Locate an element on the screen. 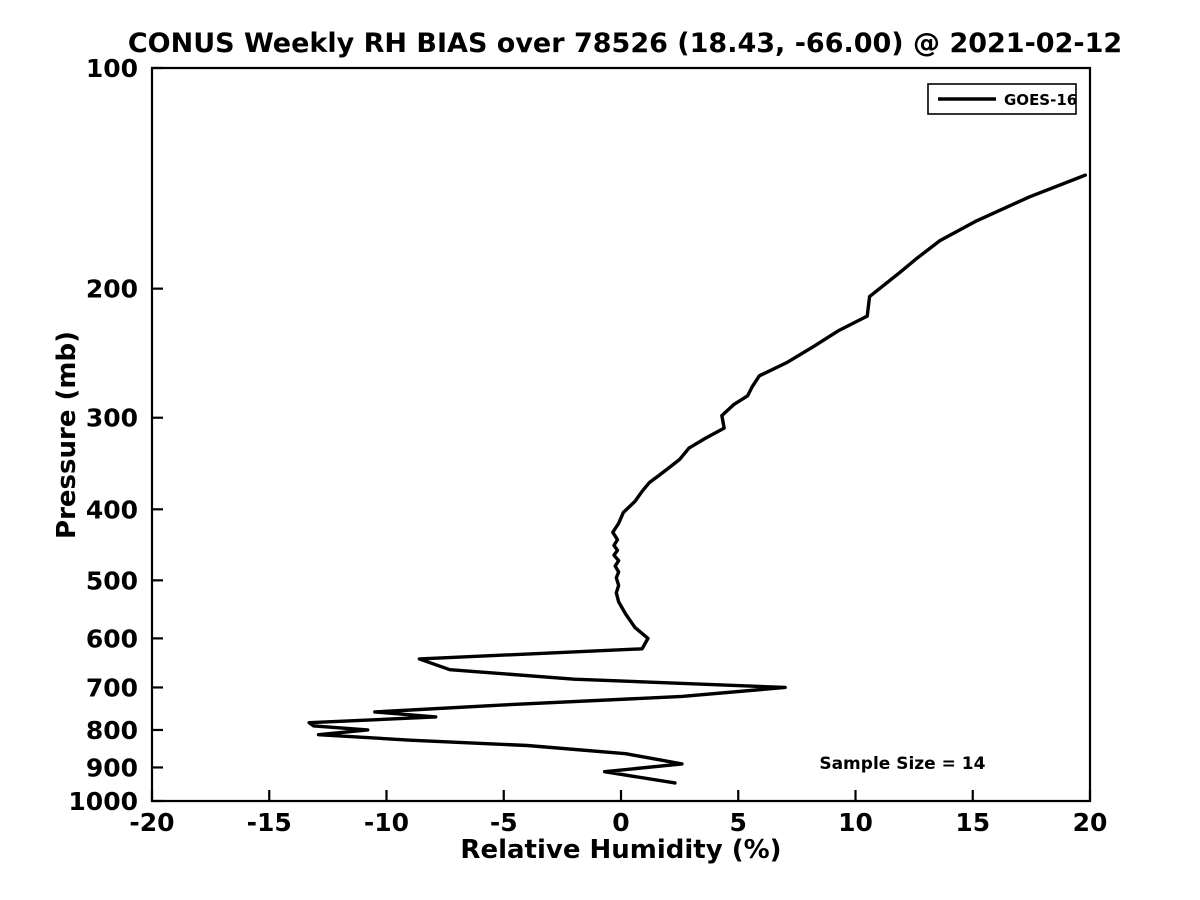  x-tick-label: 5 is located at coordinates (738, 822).